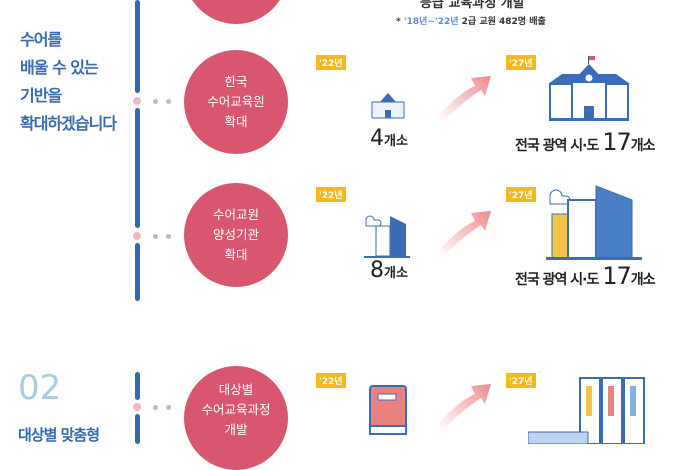  What do you see at coordinates (377, 138) in the screenshot?
I see `count-number: 4` at bounding box center [377, 138].